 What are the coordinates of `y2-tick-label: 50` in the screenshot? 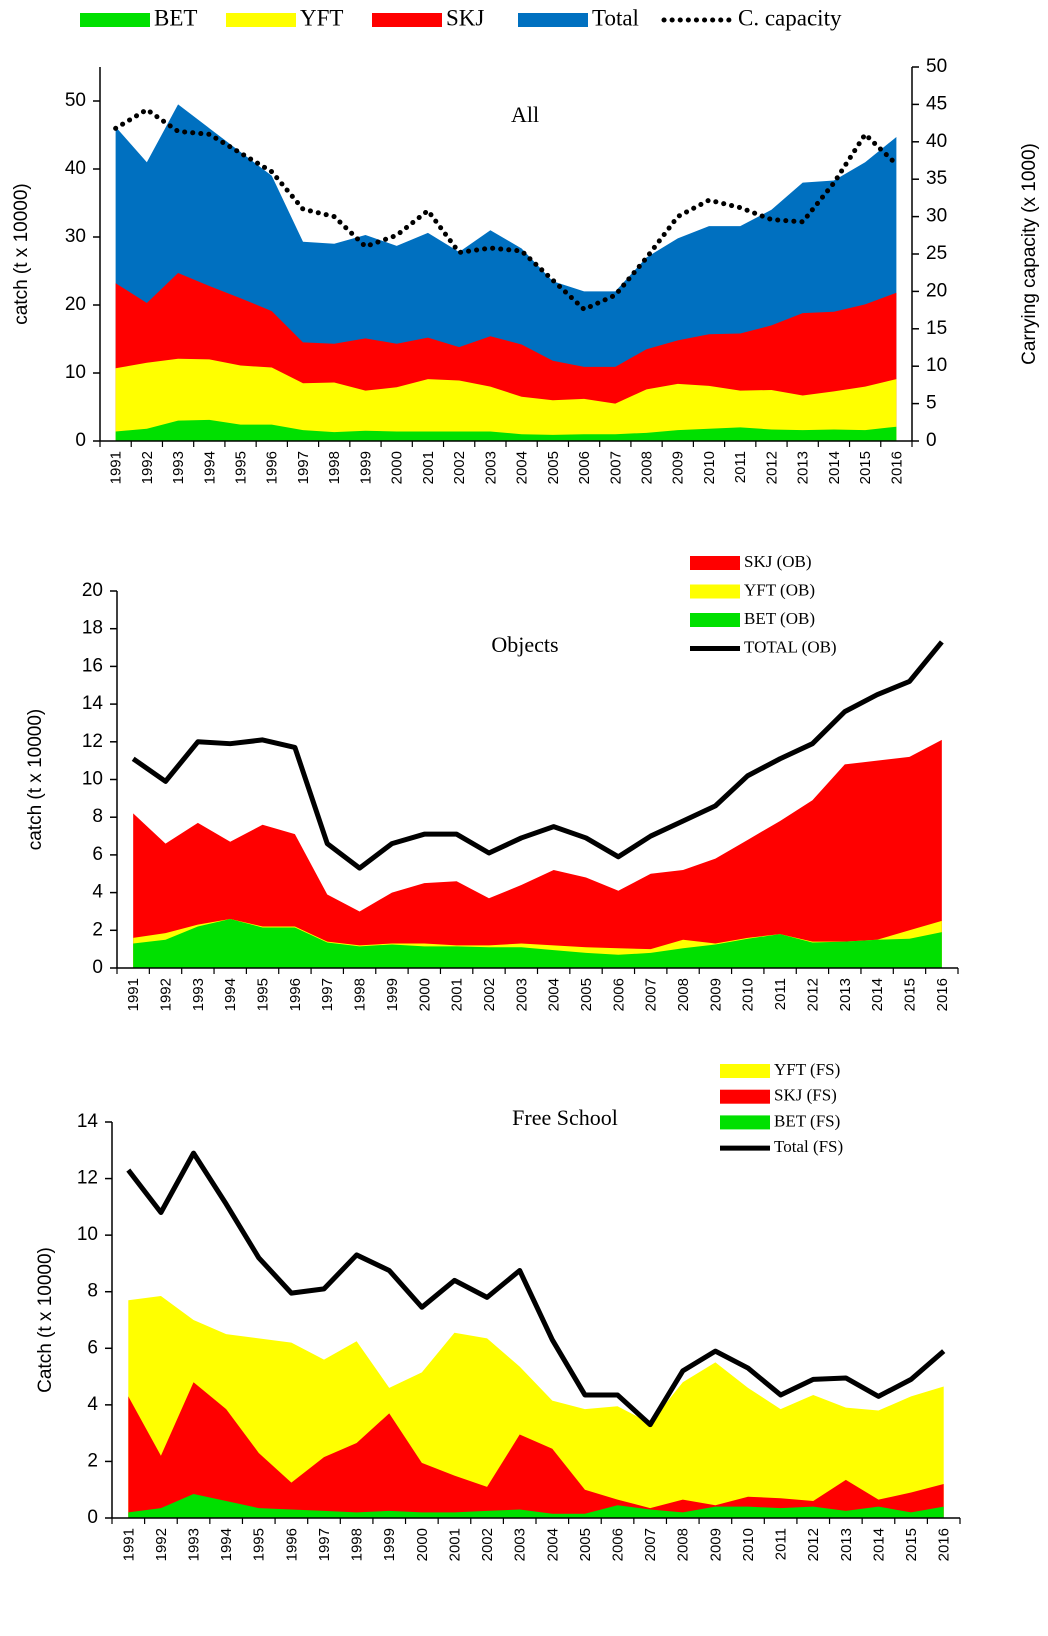 It's located at (936, 66).